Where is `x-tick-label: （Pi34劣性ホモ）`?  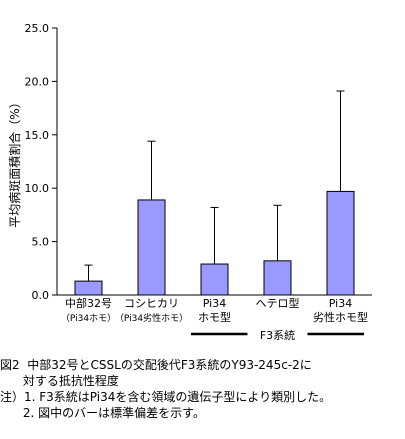
x-tick-label: （Pi34劣性ホモ） is located at coordinates (151, 318).